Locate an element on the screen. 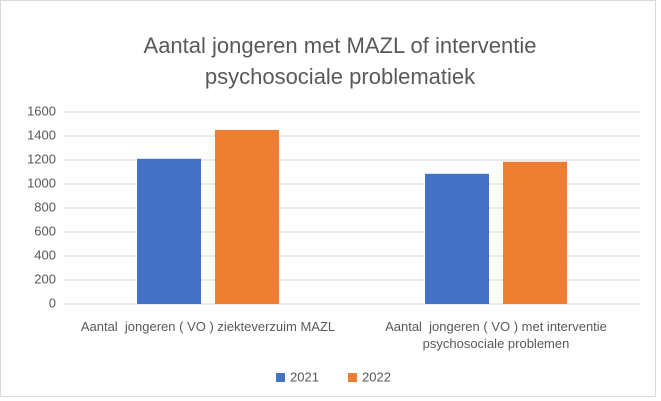  y-tick-label: 1000 is located at coordinates (41, 182).